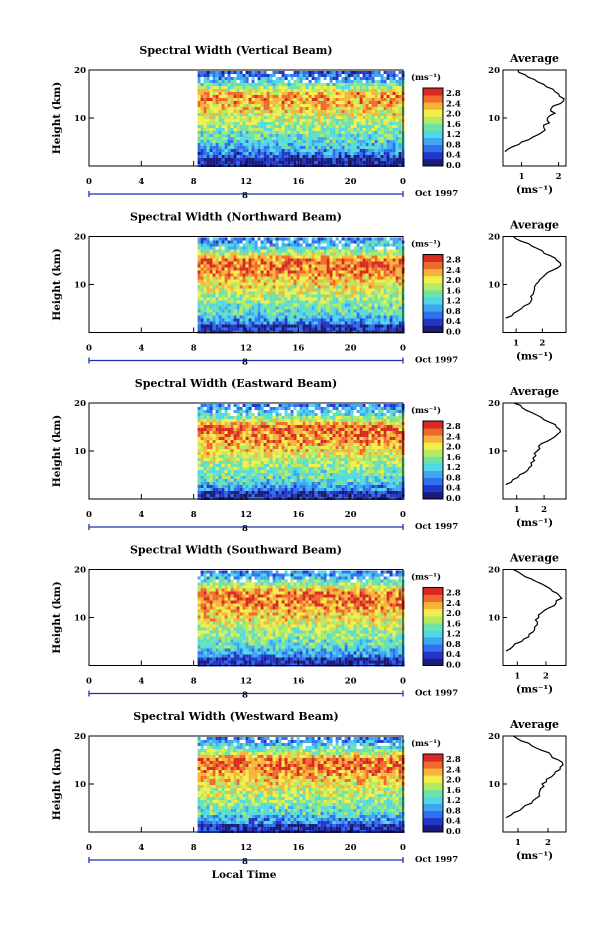 This screenshot has width=616, height=929. I want to click on profile-xtick-label: 1, so click(522, 177).